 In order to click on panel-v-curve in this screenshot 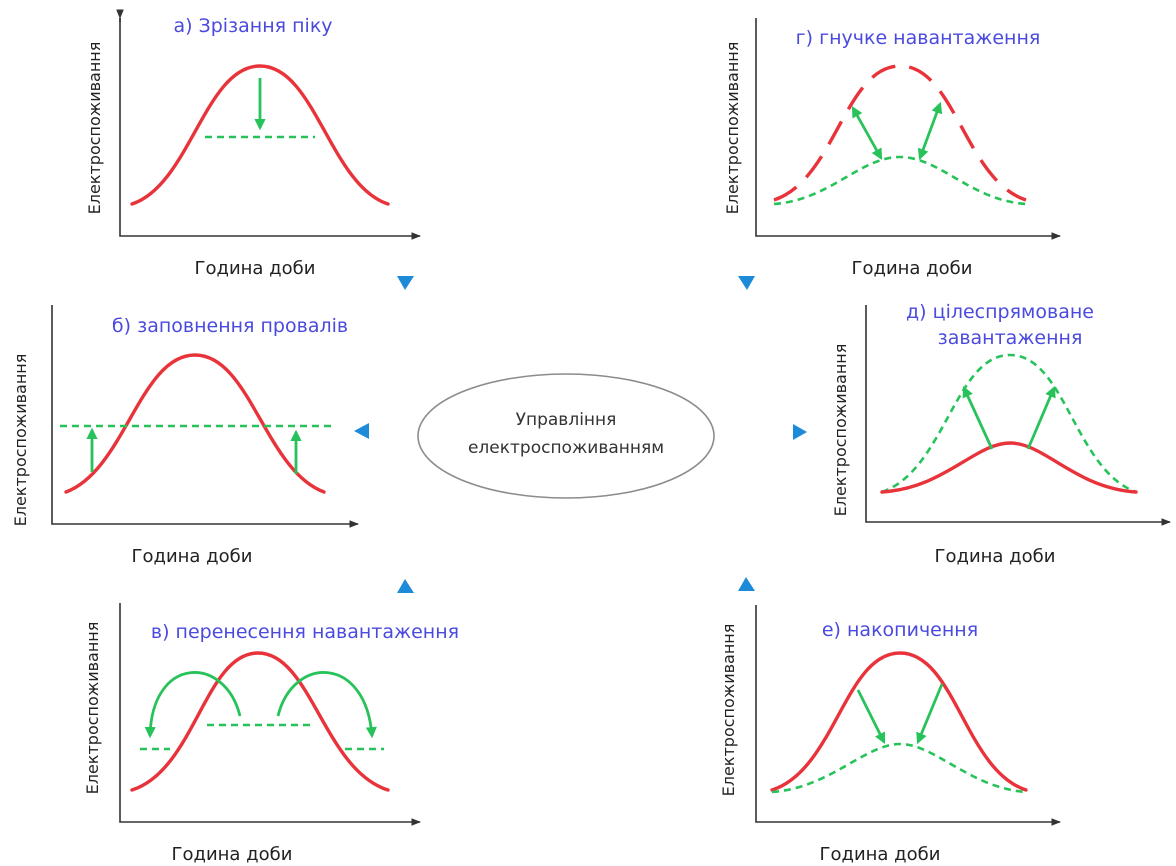, I will do `click(260, 721)`.